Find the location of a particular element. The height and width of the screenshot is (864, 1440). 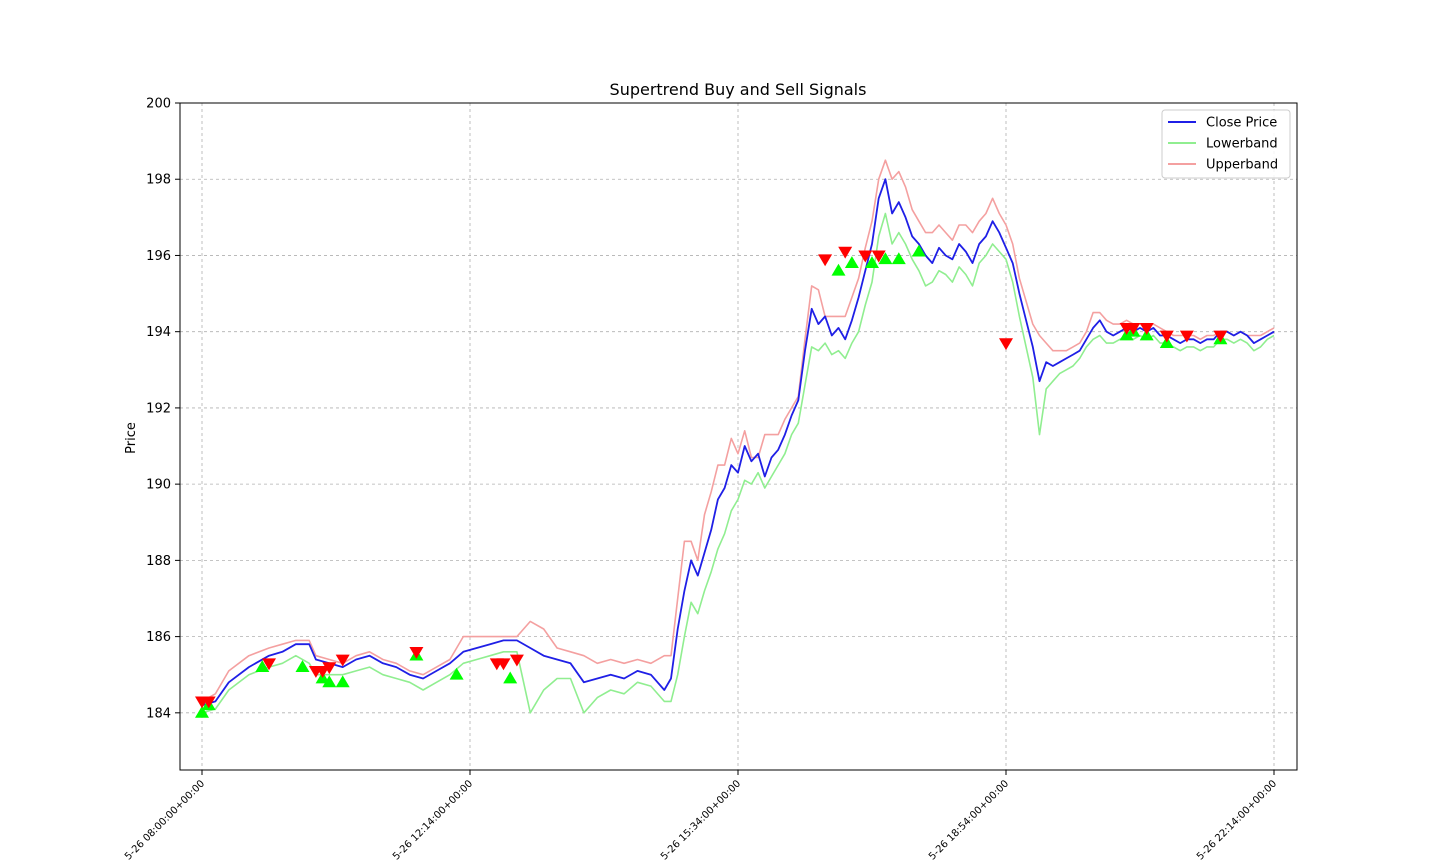

y-tick-label: 190 is located at coordinates (158, 485).